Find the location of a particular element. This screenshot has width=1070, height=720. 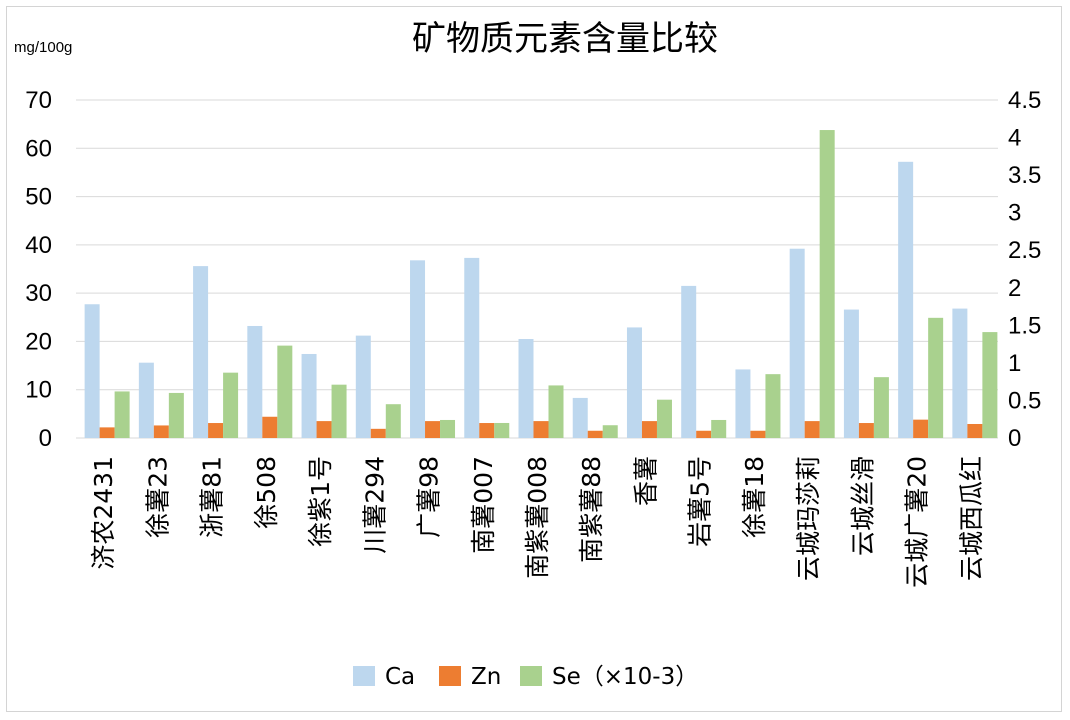

legend-label: Se（×10-3） is located at coordinates (625, 677).